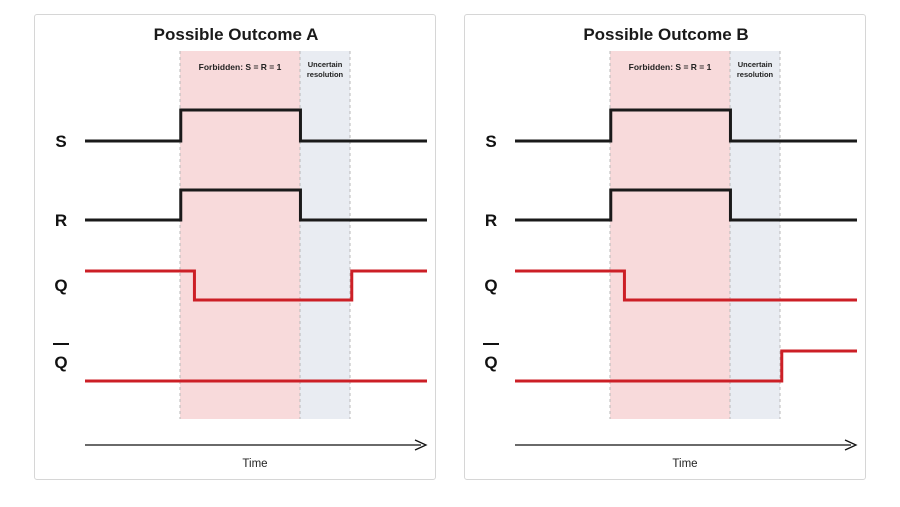 This screenshot has width=900, height=507. What do you see at coordinates (665, 34) in the screenshot?
I see `panel-title: Possible Outcome B` at bounding box center [665, 34].